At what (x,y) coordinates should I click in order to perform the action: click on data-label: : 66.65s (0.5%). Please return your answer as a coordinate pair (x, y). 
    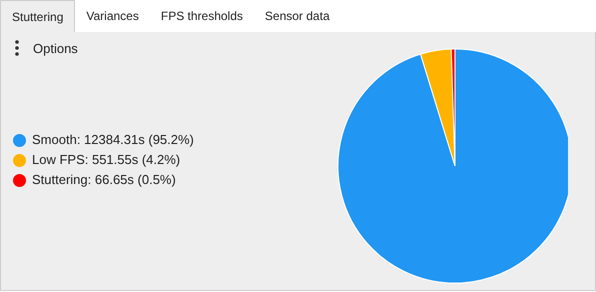
    Looking at the image, I should click on (132, 180).